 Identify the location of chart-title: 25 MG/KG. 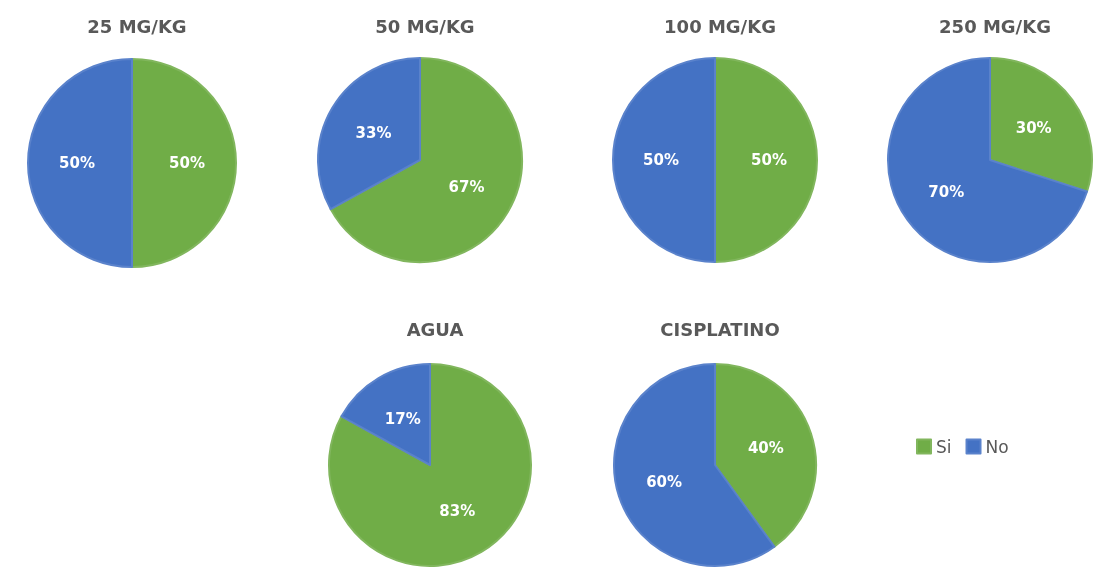
(137, 26).